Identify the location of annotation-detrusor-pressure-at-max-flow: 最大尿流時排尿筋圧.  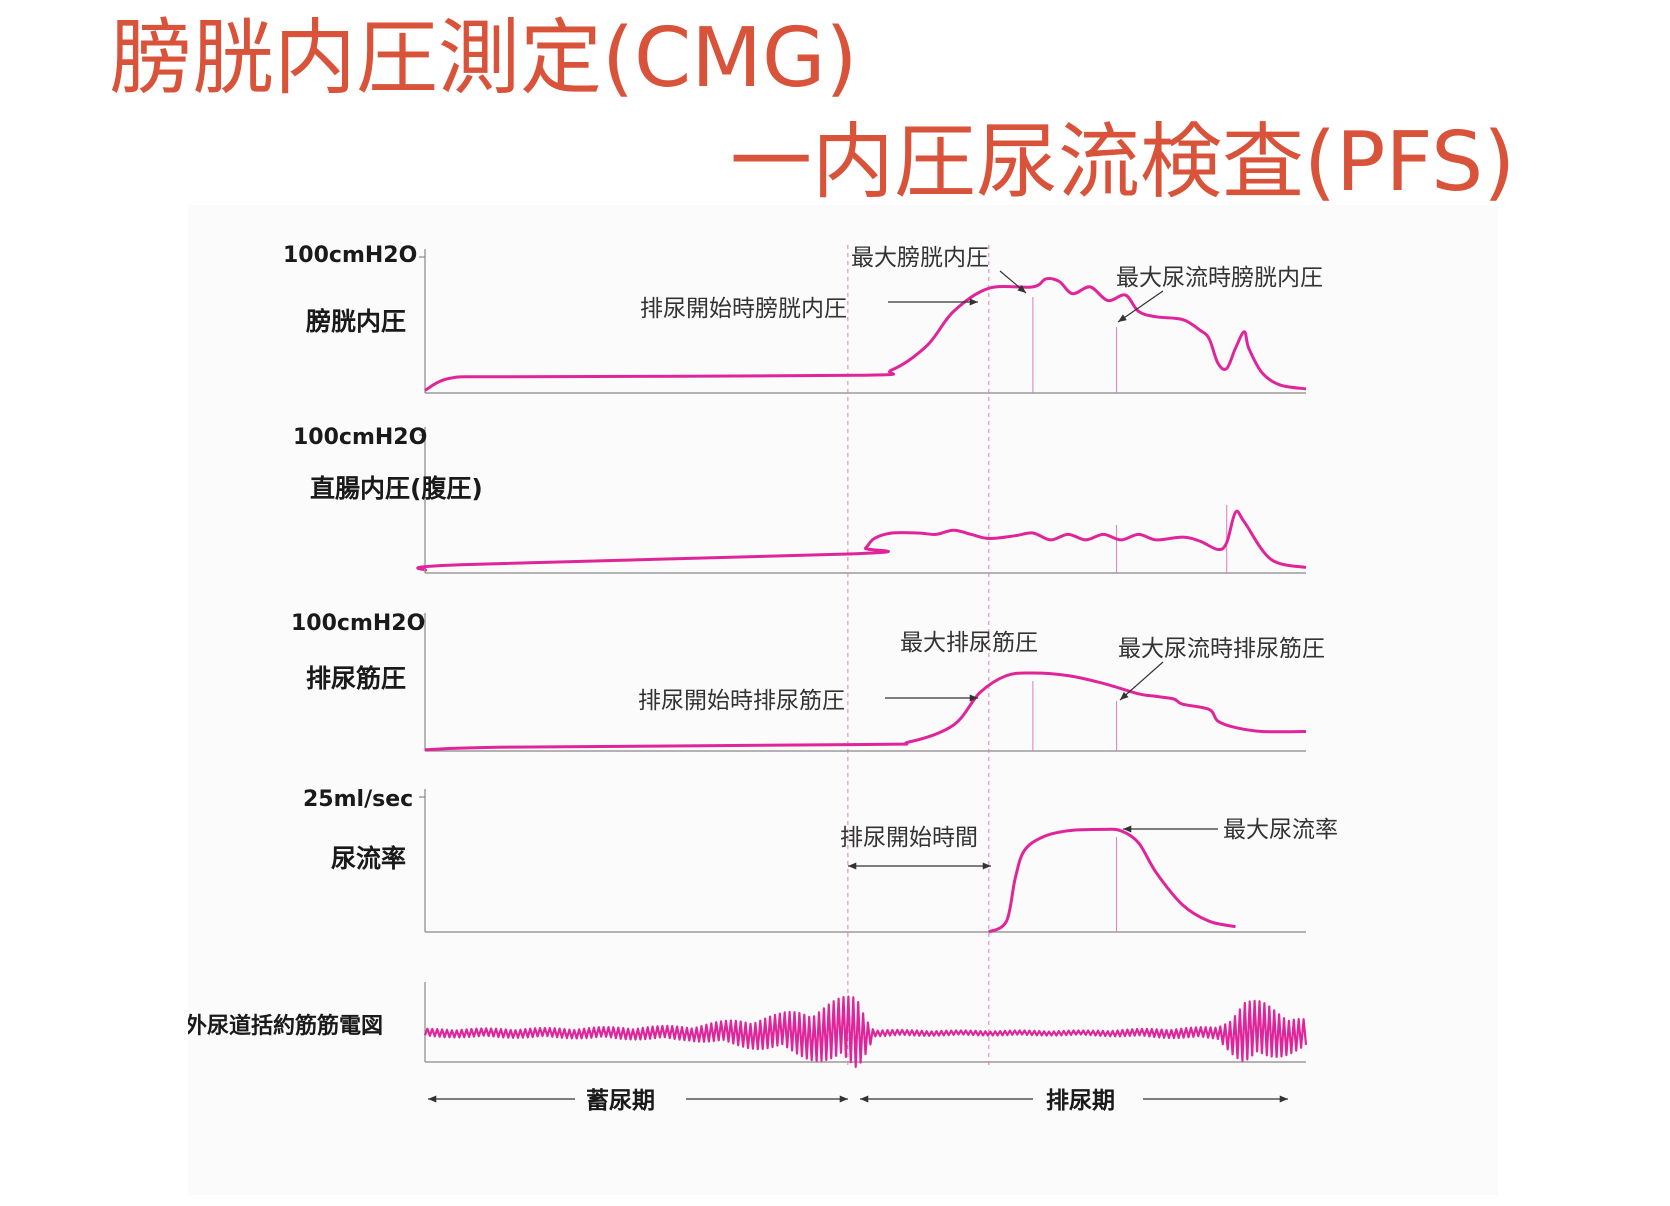
(1221, 649).